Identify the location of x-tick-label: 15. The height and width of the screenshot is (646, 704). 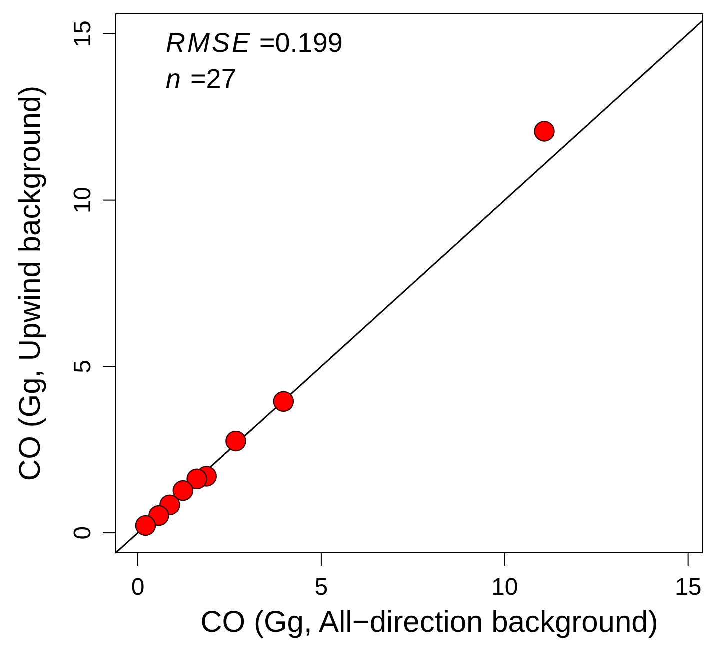
(688, 588).